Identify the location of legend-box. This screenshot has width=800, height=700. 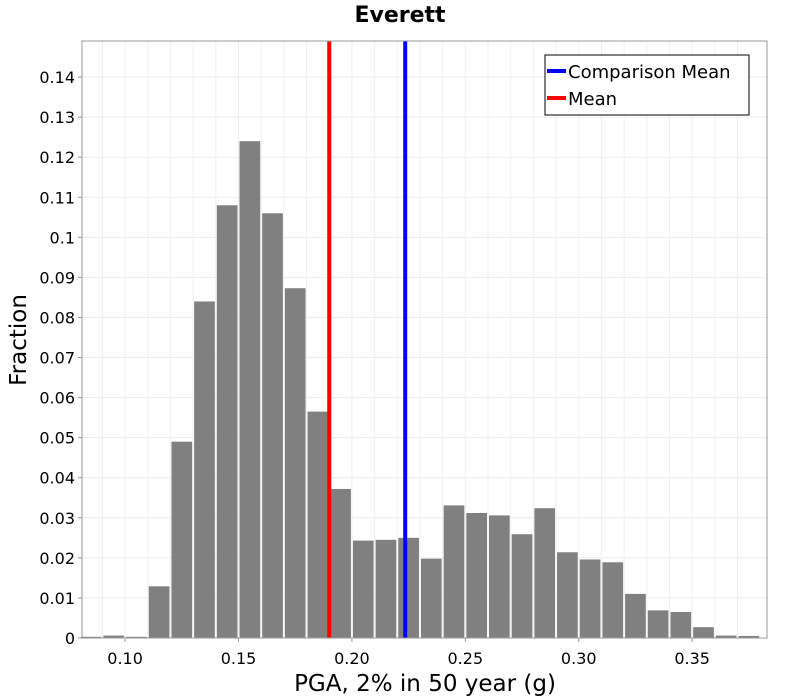
(647, 85).